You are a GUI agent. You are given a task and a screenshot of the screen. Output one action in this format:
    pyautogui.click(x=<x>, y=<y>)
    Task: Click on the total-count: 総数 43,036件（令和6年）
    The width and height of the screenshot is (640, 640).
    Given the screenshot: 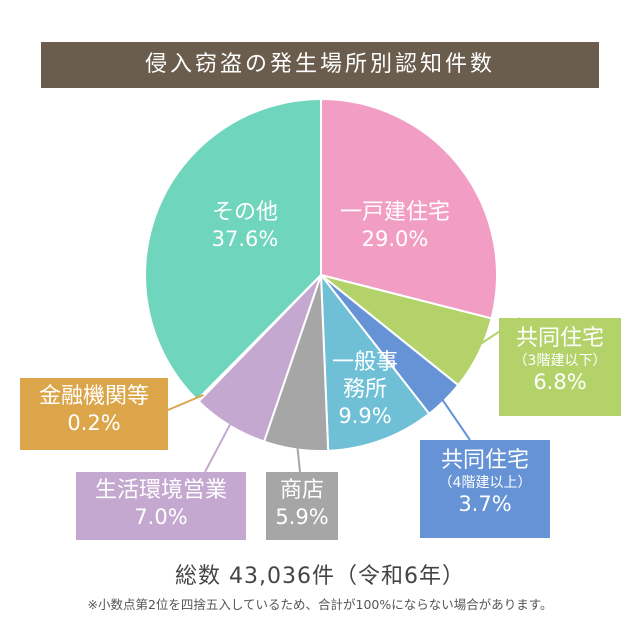 What is the action you would take?
    pyautogui.click(x=320, y=576)
    